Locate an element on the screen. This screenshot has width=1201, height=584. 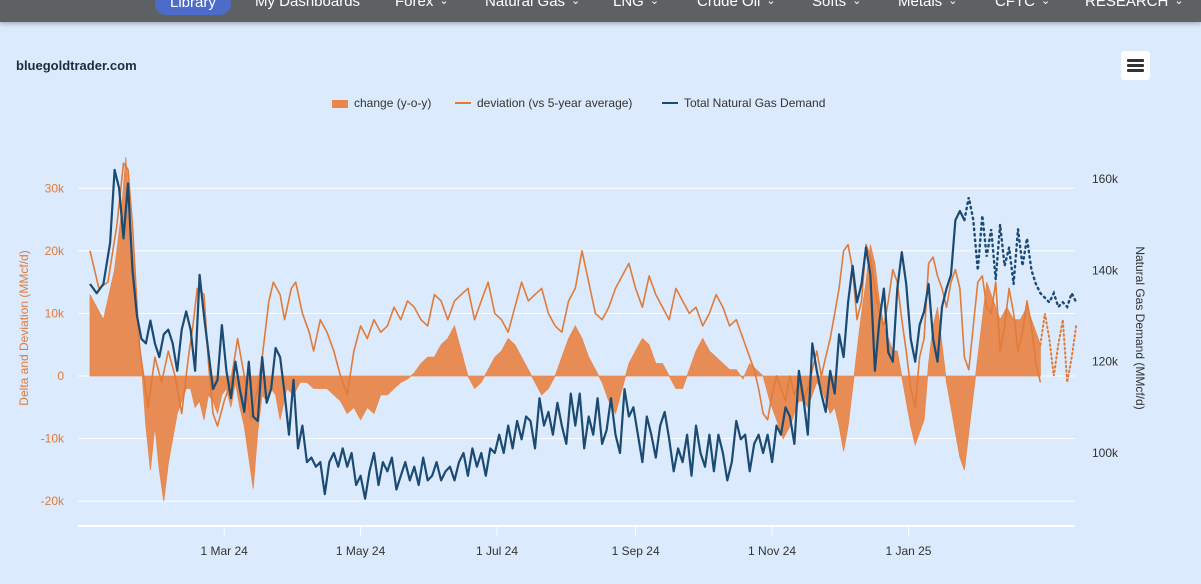
right-tick-label: 120k is located at coordinates (1105, 362).